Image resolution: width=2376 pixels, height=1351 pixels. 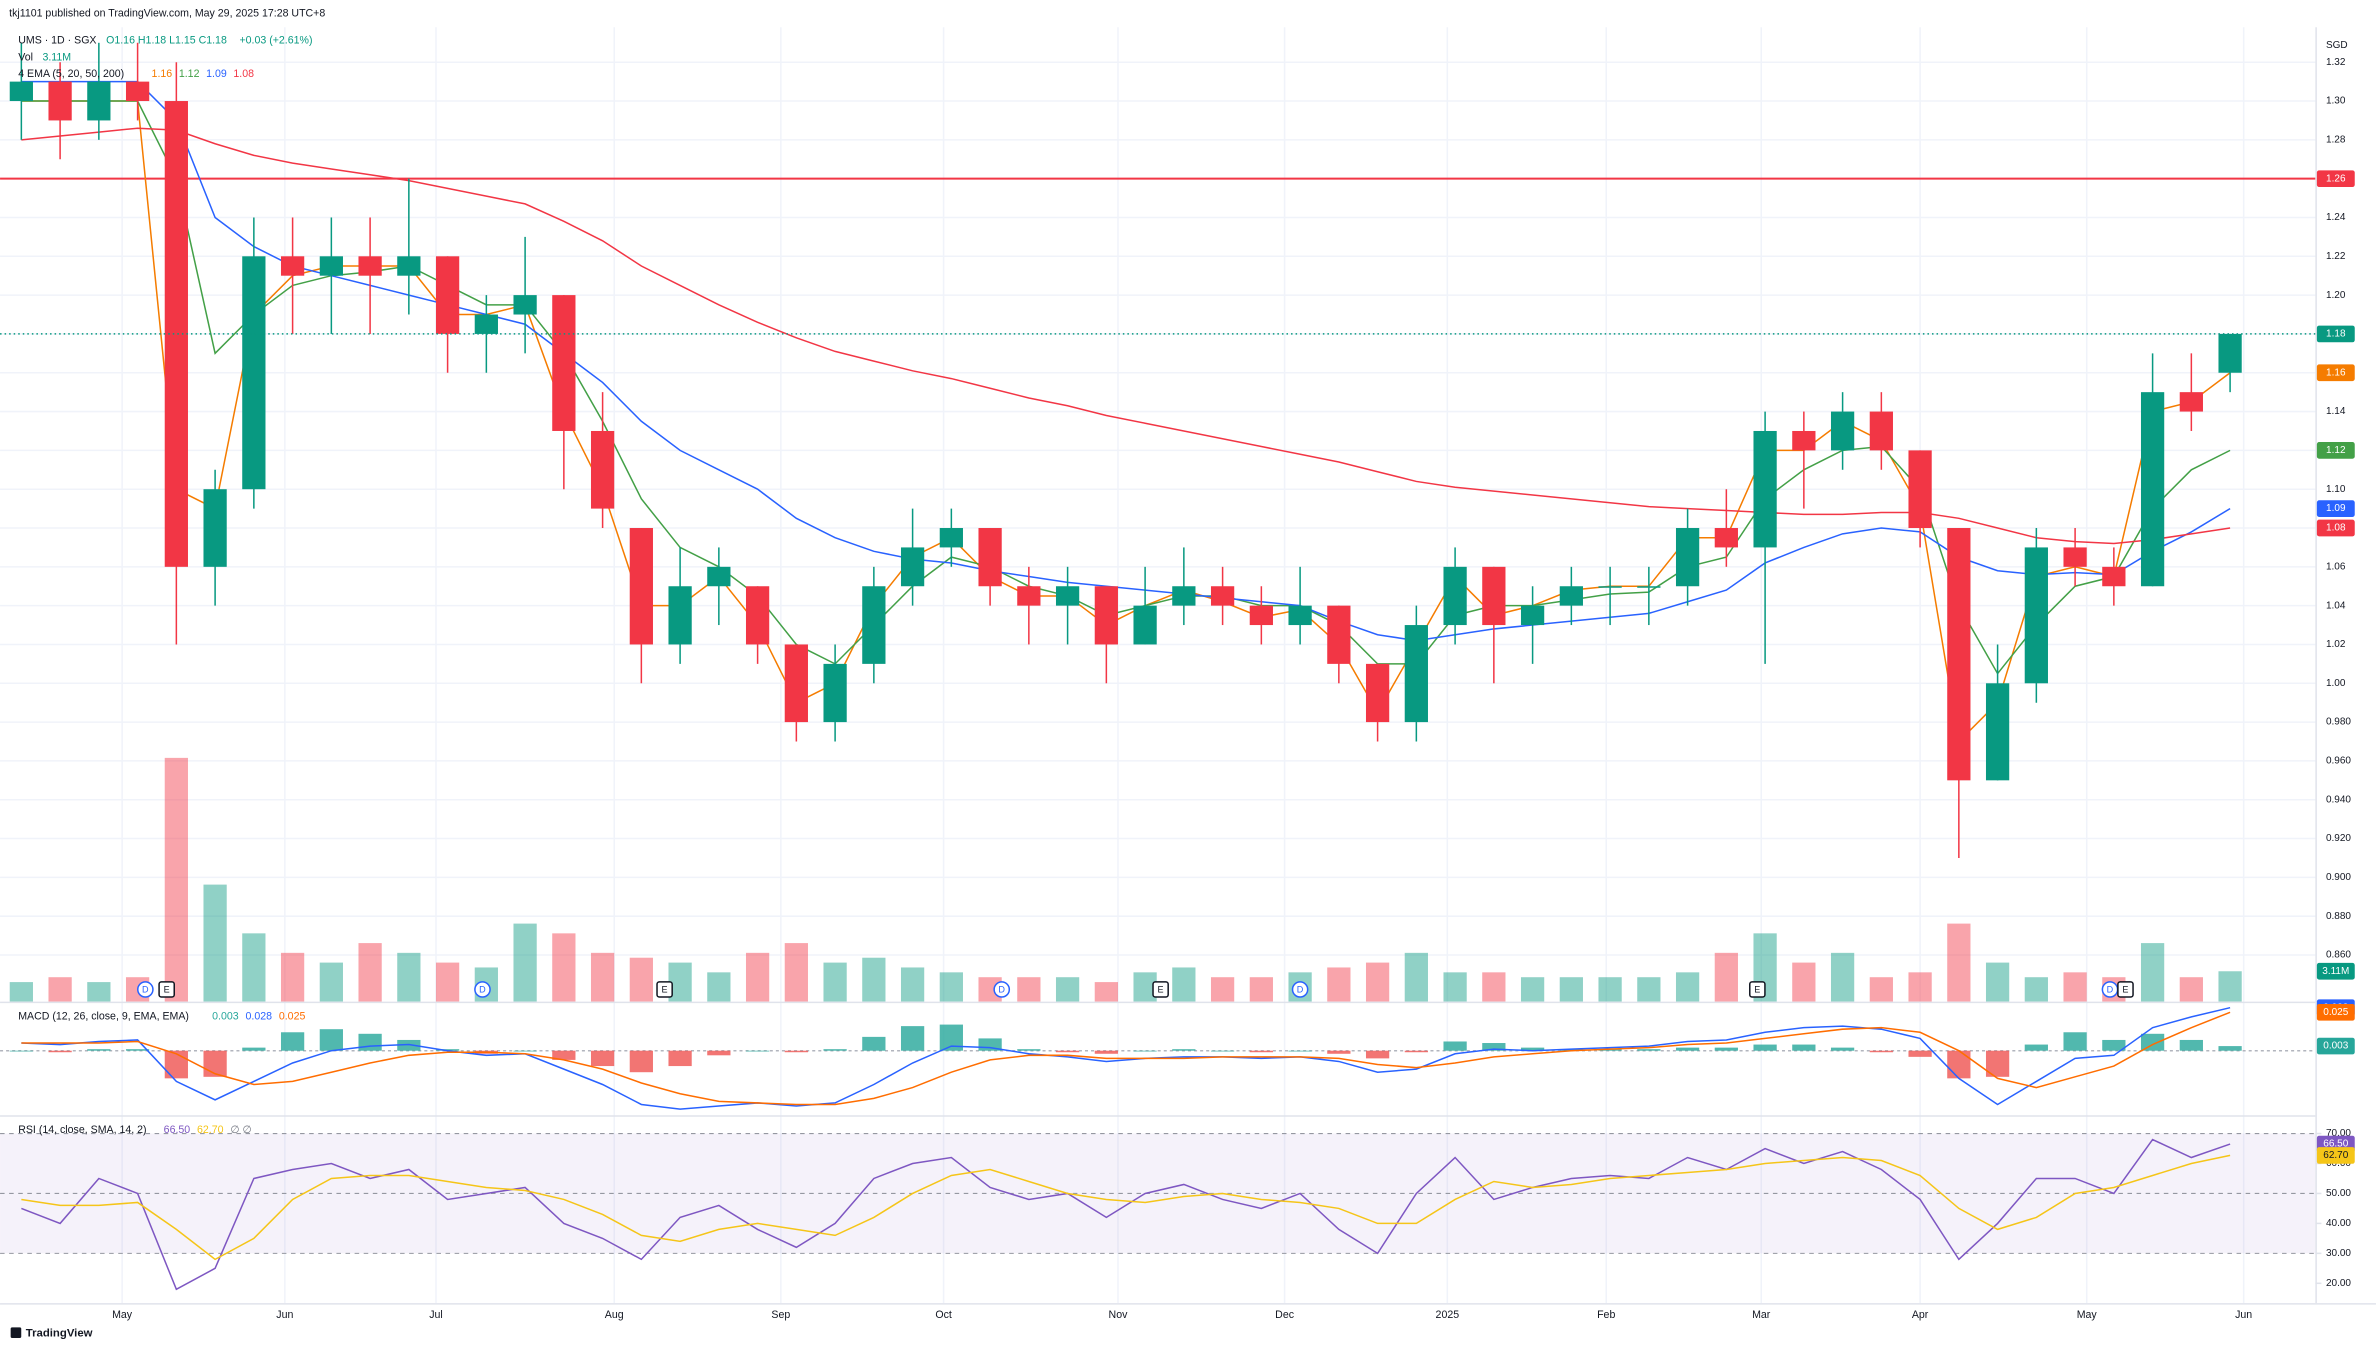 What do you see at coordinates (56, 57) in the screenshot?
I see `volume-value: 3.11M` at bounding box center [56, 57].